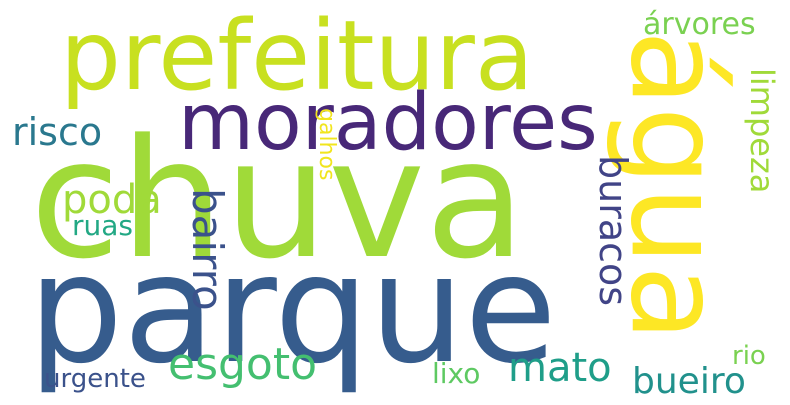 The width and height of the screenshot is (790, 405). Describe the element at coordinates (95, 379) in the screenshot. I see `word-urgente: urgente` at that location.